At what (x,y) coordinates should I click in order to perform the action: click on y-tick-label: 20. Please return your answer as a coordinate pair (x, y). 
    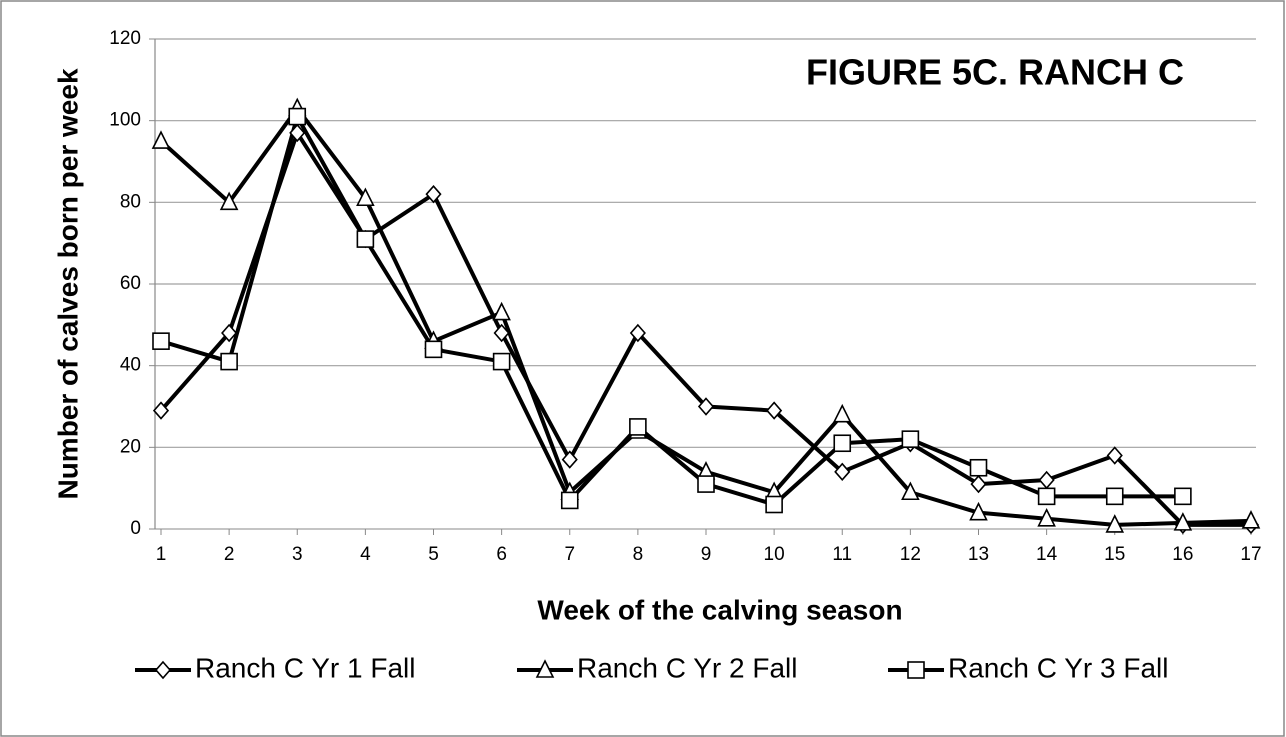
    Looking at the image, I should click on (130, 446).